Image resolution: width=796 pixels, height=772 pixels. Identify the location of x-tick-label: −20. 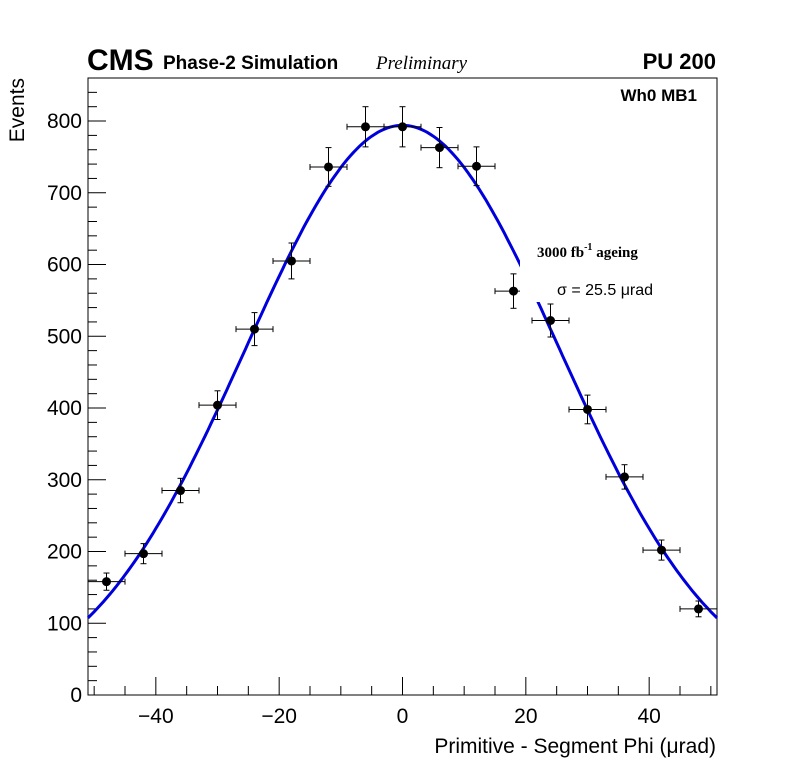
(279, 716).